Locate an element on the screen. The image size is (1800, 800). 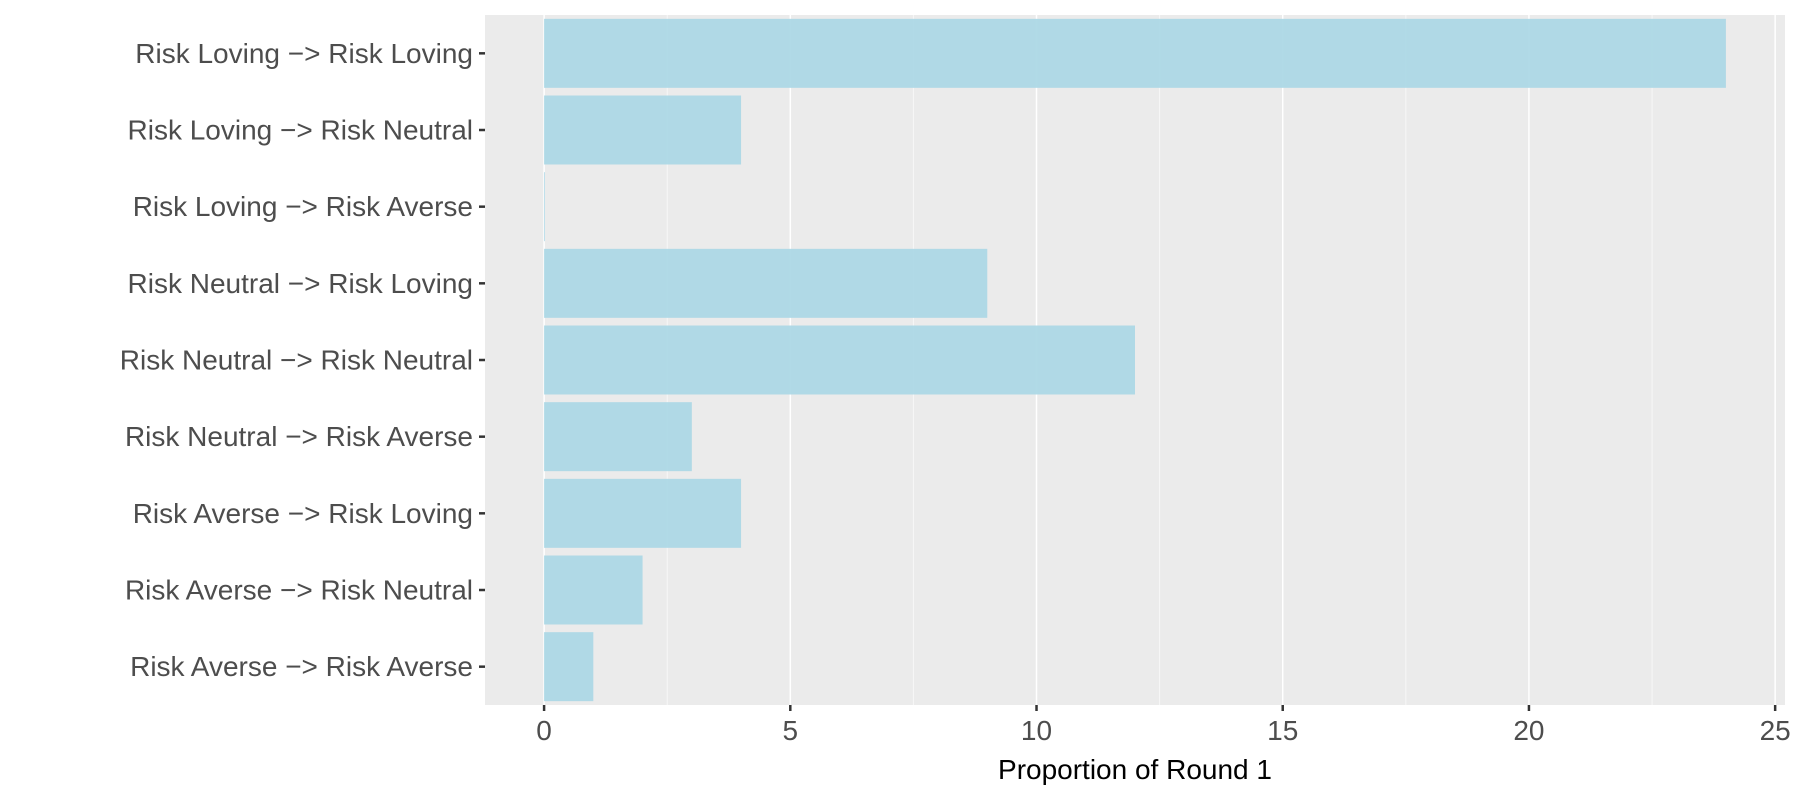
y-tick-label: Risk Neutral −> Risk Loving is located at coordinates (300, 283).